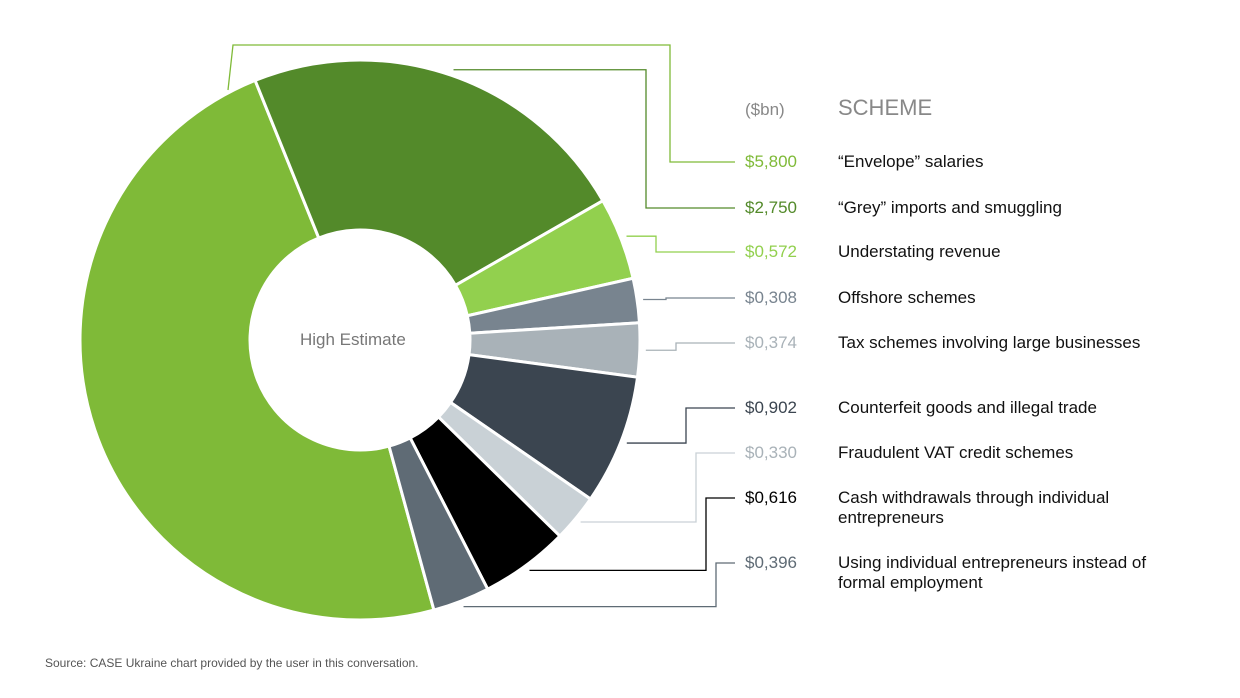  What do you see at coordinates (771, 452) in the screenshot?
I see `value-label: $0,330` at bounding box center [771, 452].